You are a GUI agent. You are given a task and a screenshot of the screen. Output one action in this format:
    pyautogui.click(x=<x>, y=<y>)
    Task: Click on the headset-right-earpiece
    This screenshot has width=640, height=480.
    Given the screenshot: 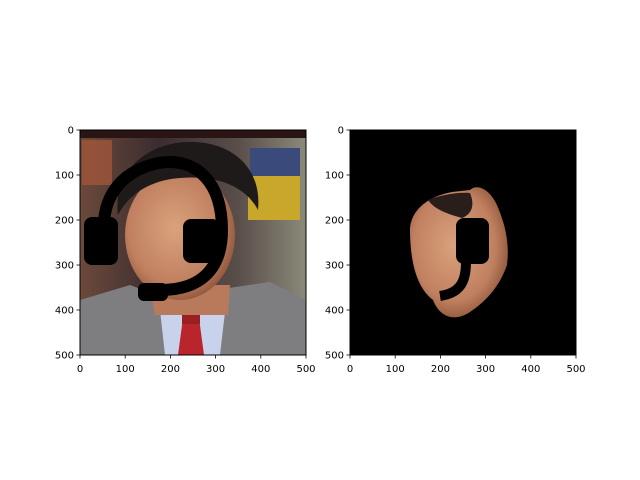 What is the action you would take?
    pyautogui.click(x=201, y=241)
    